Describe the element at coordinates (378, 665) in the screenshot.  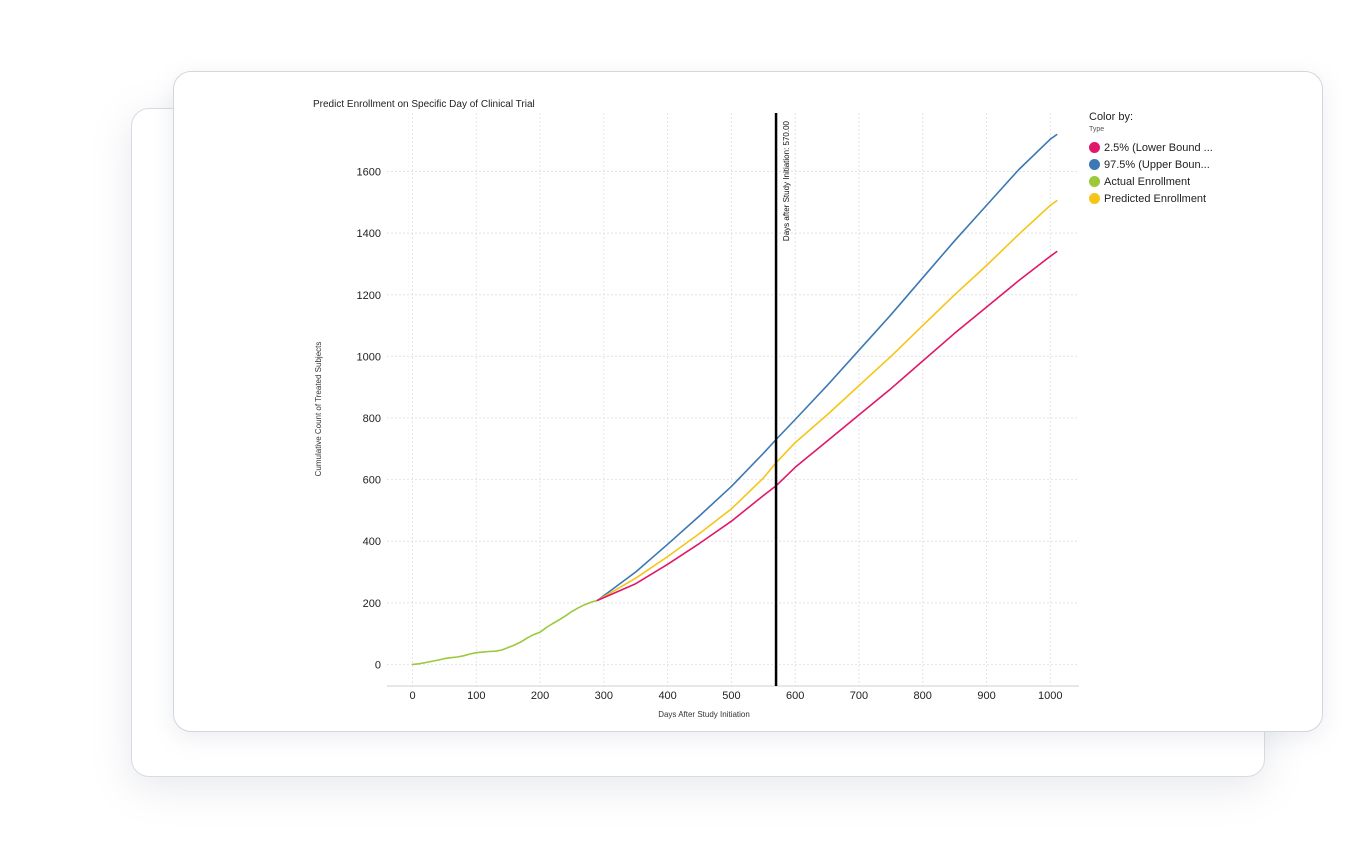
I see `y-tick-label: 0` at that location.